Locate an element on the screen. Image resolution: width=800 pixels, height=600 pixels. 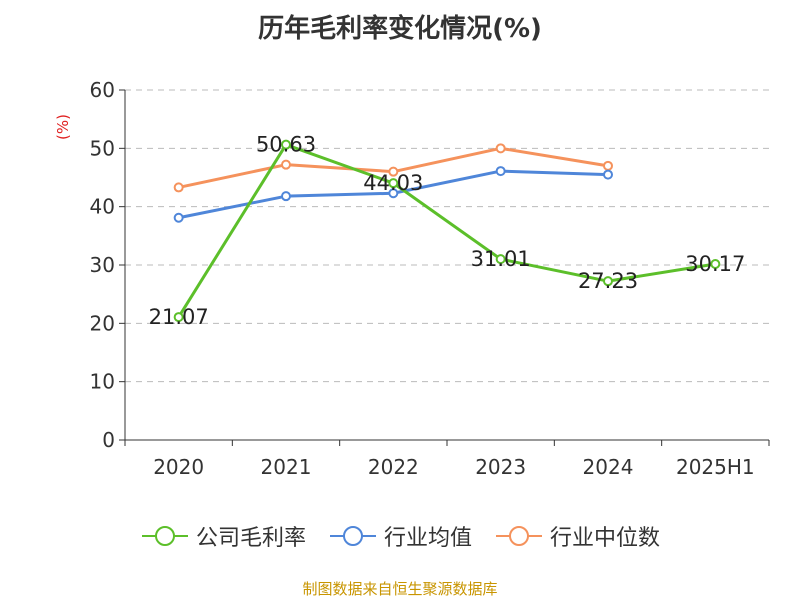
y-tick-label: 20 is located at coordinates (102, 323).